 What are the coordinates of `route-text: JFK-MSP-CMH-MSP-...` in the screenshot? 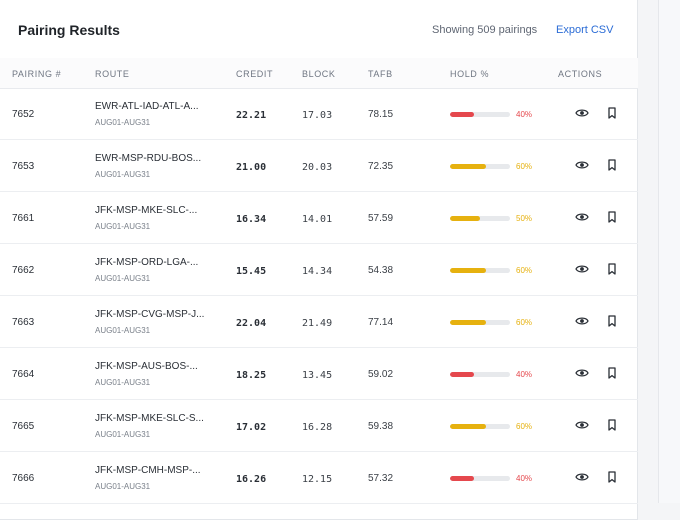 It's located at (148, 470).